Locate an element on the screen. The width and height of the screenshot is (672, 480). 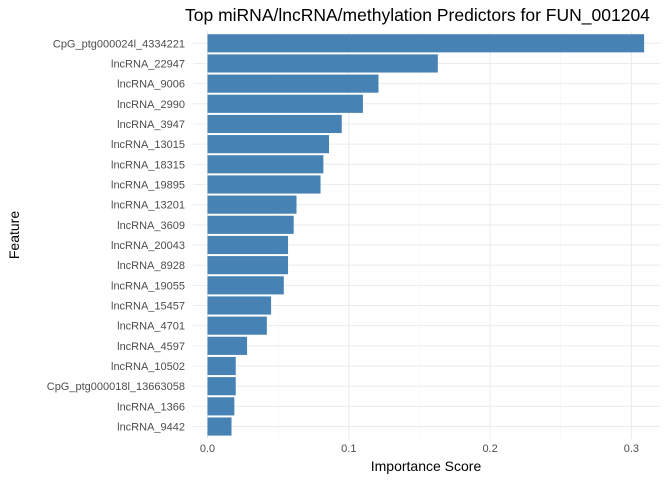
y-tick-label: lncRNA_15457 is located at coordinates (148, 306).